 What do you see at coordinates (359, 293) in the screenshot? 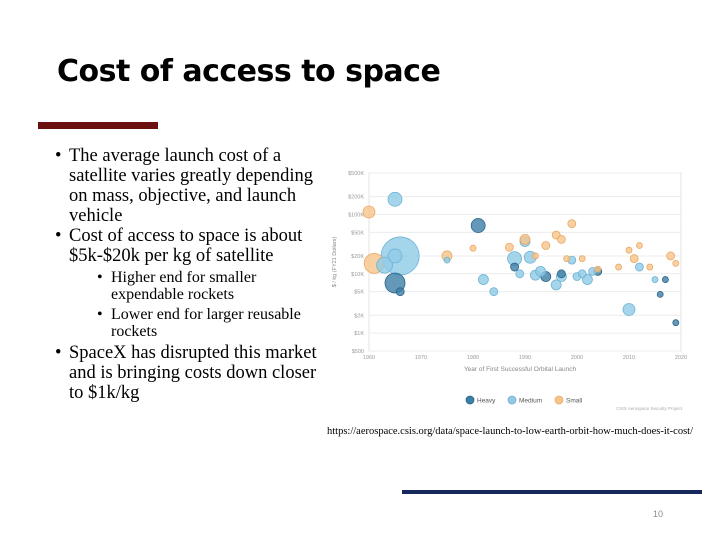
I see `y-tick-label: $5K` at bounding box center [359, 293].